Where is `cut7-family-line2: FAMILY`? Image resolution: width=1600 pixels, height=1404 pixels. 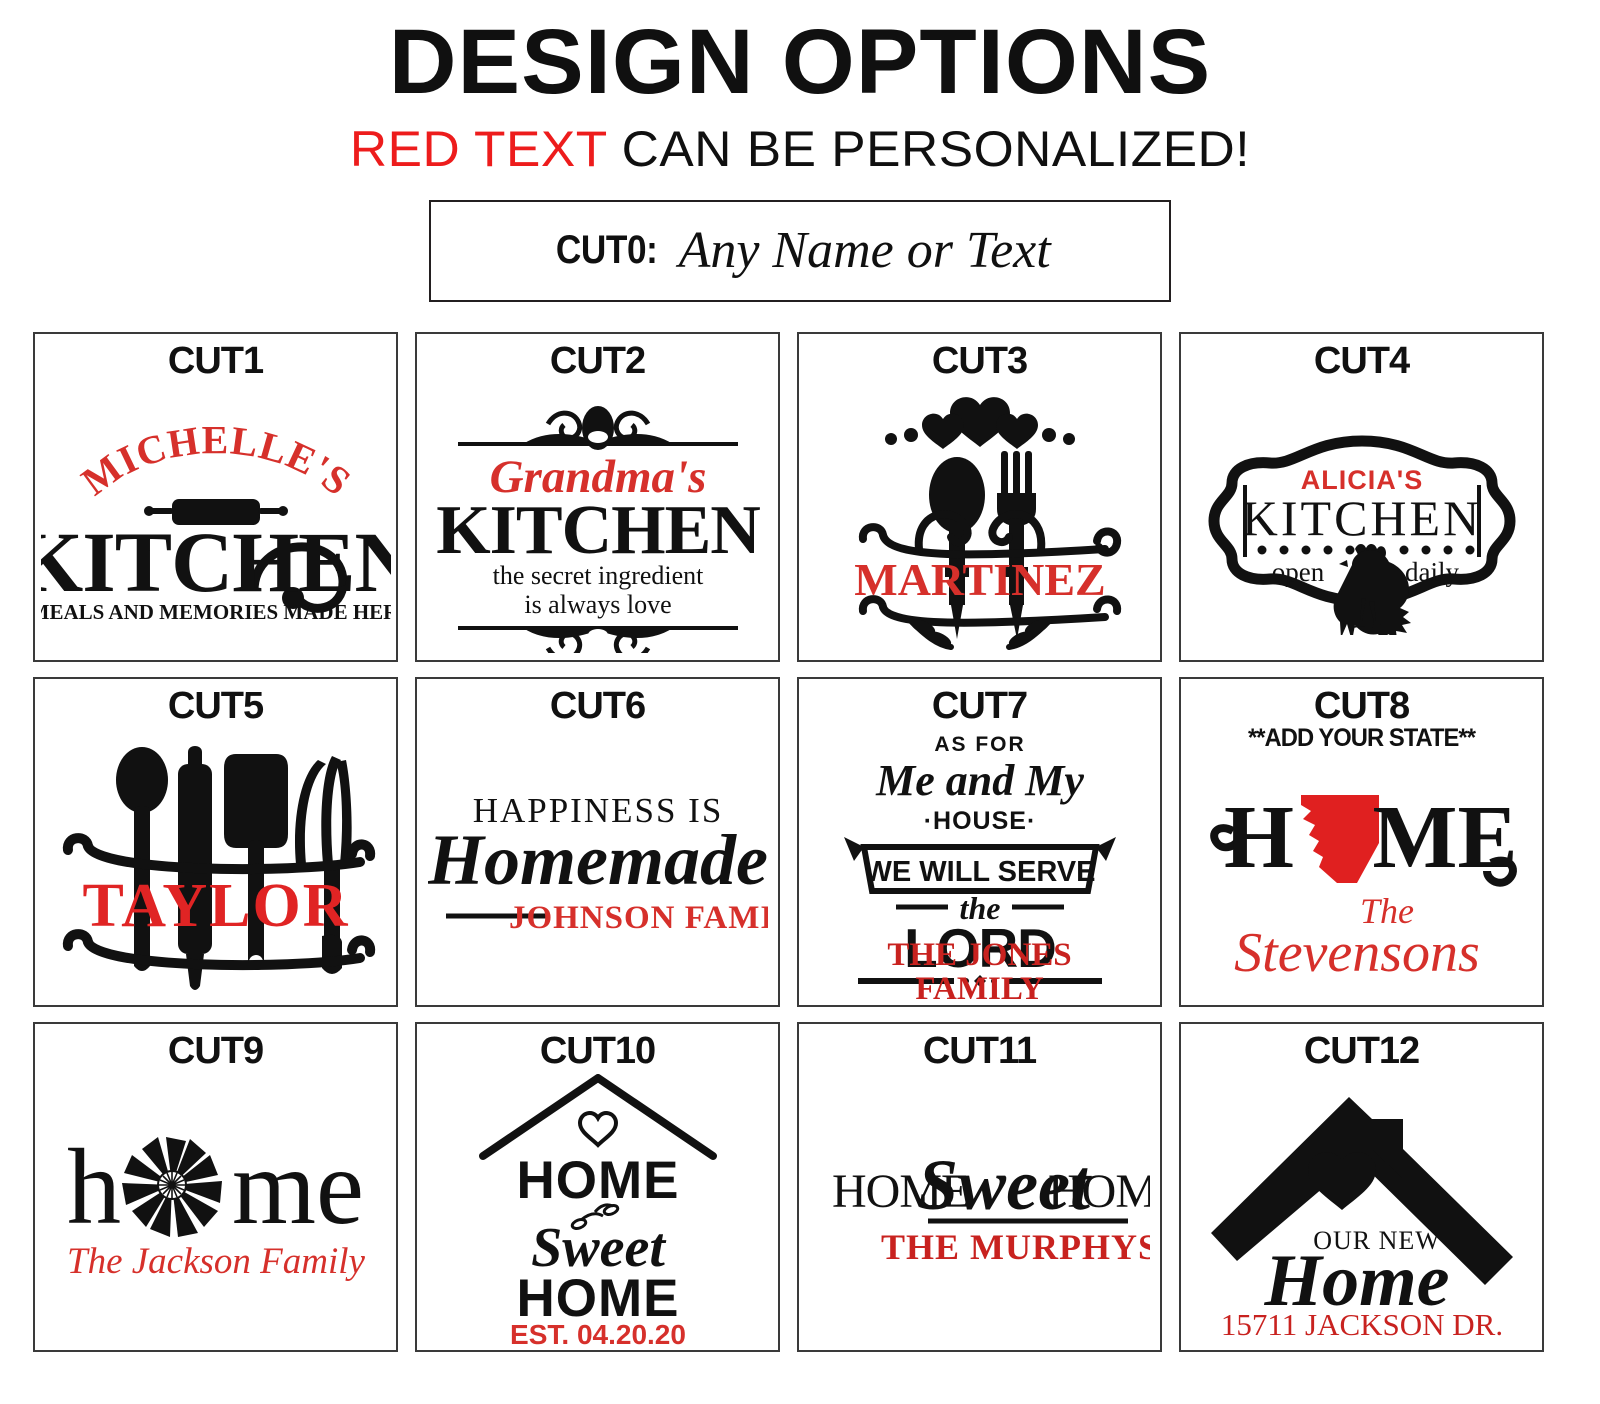 cut7-family-line2: FAMILY is located at coordinates (979, 989).